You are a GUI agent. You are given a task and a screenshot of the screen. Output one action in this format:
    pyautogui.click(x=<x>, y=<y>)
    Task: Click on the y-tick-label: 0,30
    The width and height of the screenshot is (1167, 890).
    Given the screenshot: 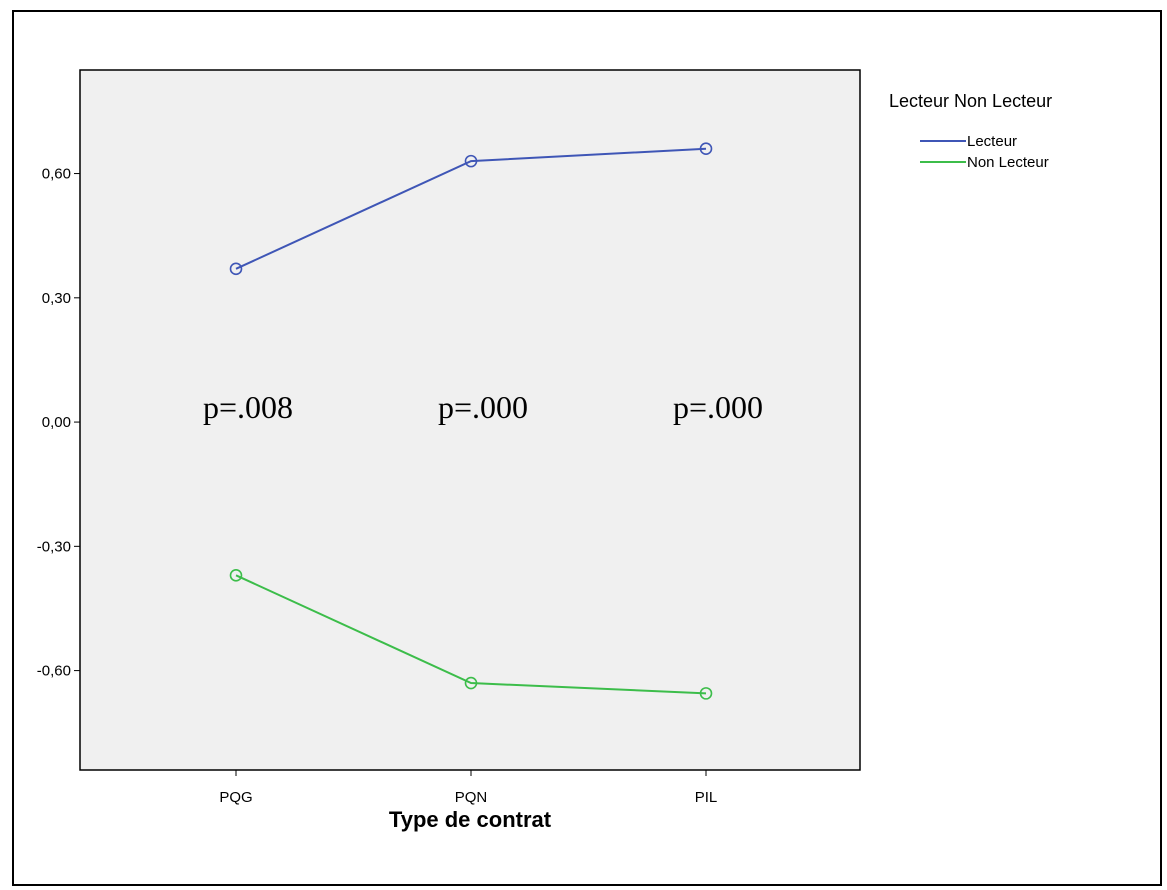 What is the action you would take?
    pyautogui.click(x=56, y=298)
    